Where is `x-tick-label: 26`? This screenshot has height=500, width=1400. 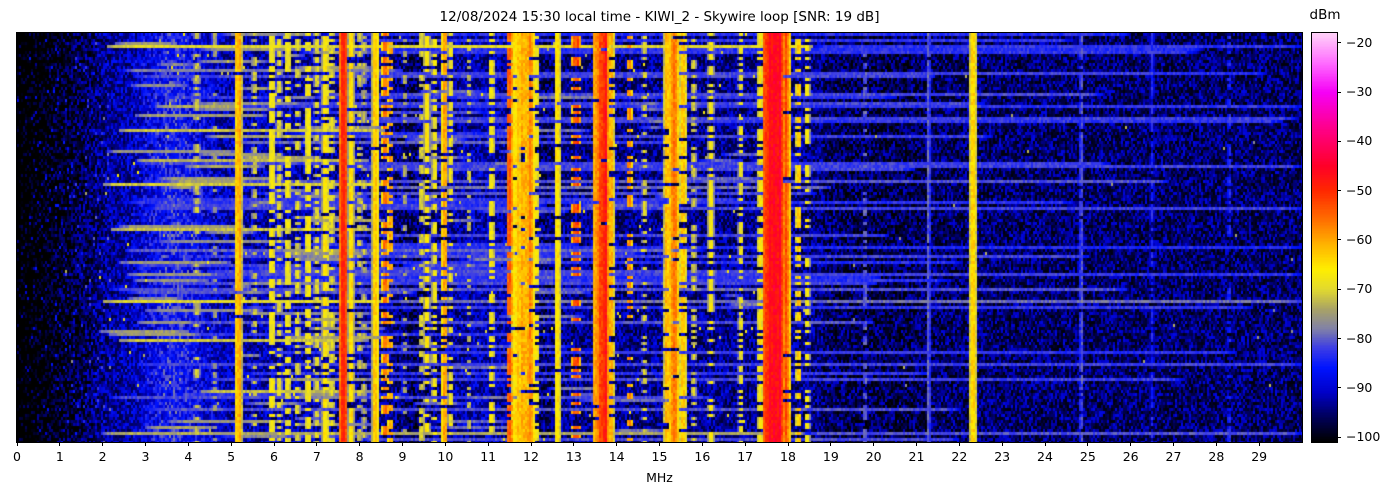 x-tick-label: 26 is located at coordinates (1130, 456).